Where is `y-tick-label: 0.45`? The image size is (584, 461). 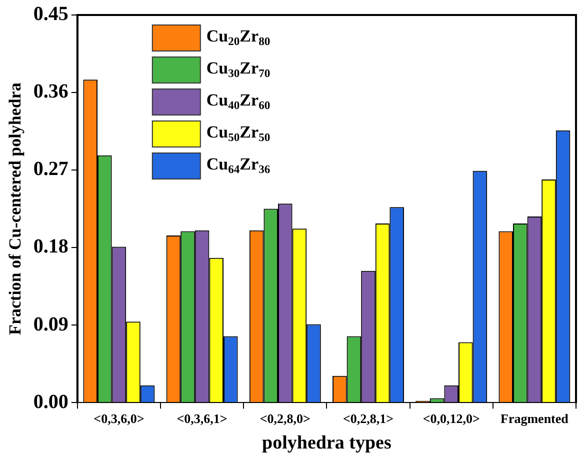 y-tick-label: 0.45 is located at coordinates (50, 14).